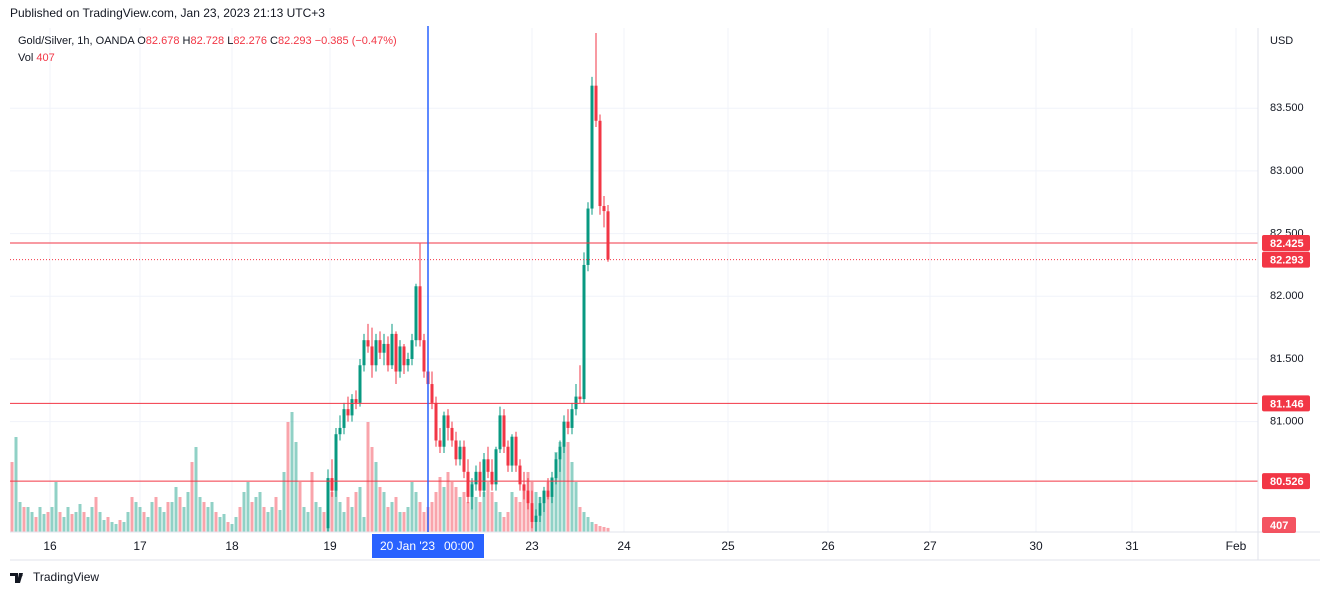 Image resolution: width=1328 pixels, height=601 pixels. What do you see at coordinates (1132, 546) in the screenshot?
I see `x-tick-label: 31` at bounding box center [1132, 546].